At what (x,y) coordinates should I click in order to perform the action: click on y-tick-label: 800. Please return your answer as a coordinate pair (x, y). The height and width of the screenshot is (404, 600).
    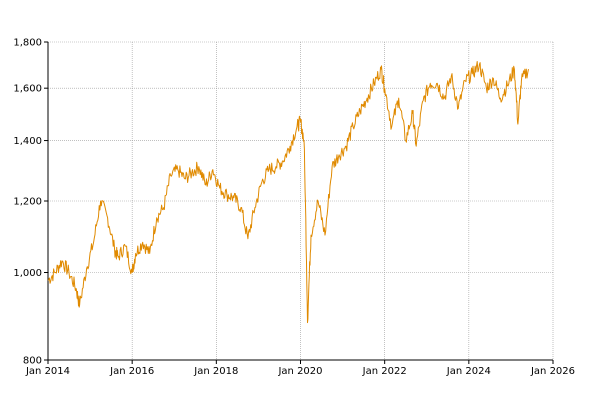
    Looking at the image, I should click on (32, 361).